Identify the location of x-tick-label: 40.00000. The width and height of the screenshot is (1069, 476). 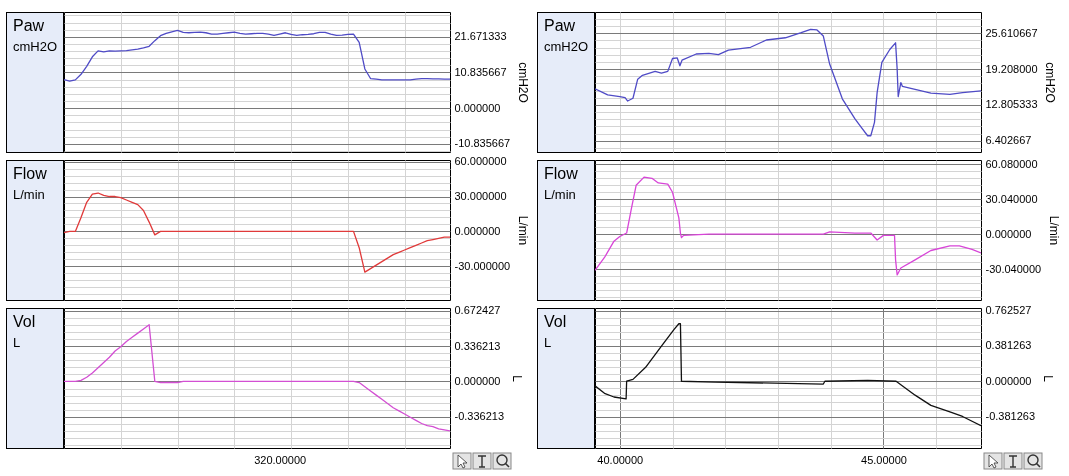
(620, 459).